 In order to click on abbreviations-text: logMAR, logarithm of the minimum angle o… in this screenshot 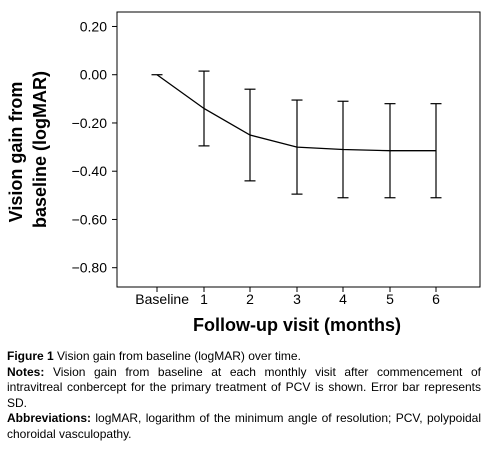, I will do `click(244, 426)`.